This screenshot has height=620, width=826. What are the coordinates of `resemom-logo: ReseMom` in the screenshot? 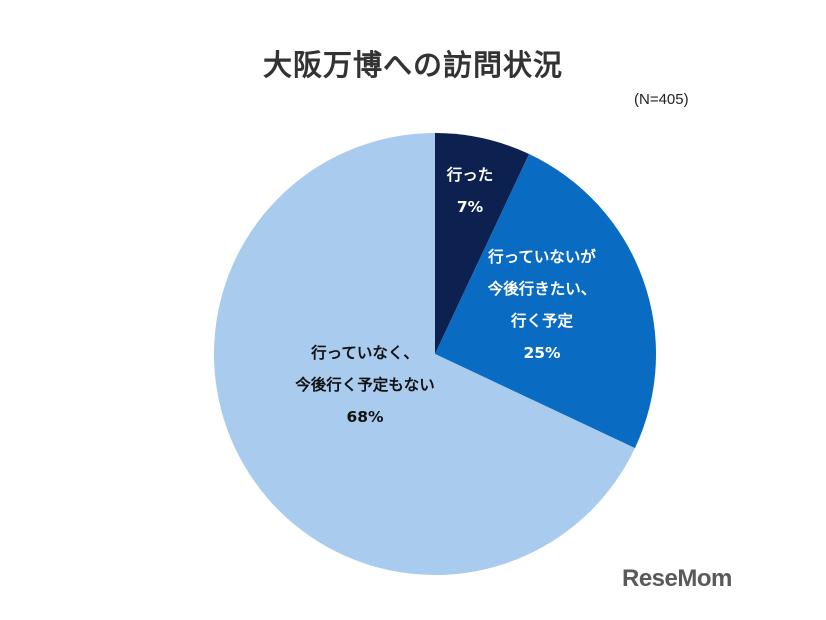 It's located at (677, 578).